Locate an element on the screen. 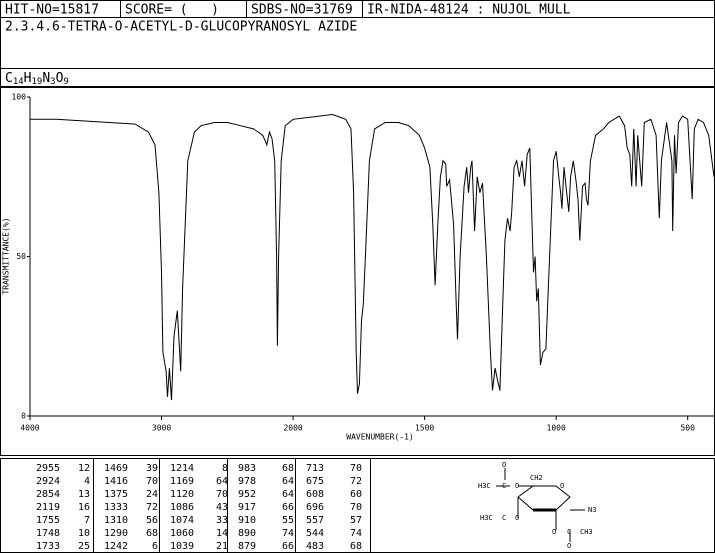 The width and height of the screenshot is (715, 553). peak-wavenumber: 1733 is located at coordinates (48, 546).